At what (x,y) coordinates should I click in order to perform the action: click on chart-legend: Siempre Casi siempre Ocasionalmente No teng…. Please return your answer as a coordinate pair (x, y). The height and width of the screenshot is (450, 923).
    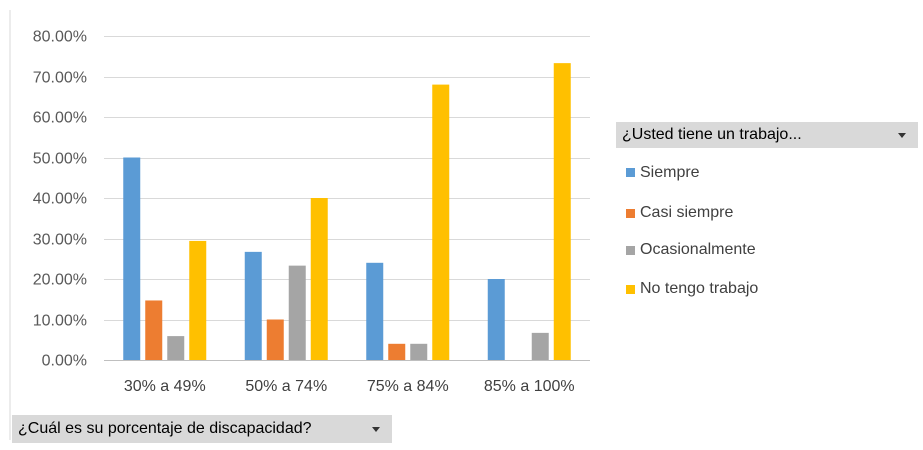
    Looking at the image, I should click on (692, 236).